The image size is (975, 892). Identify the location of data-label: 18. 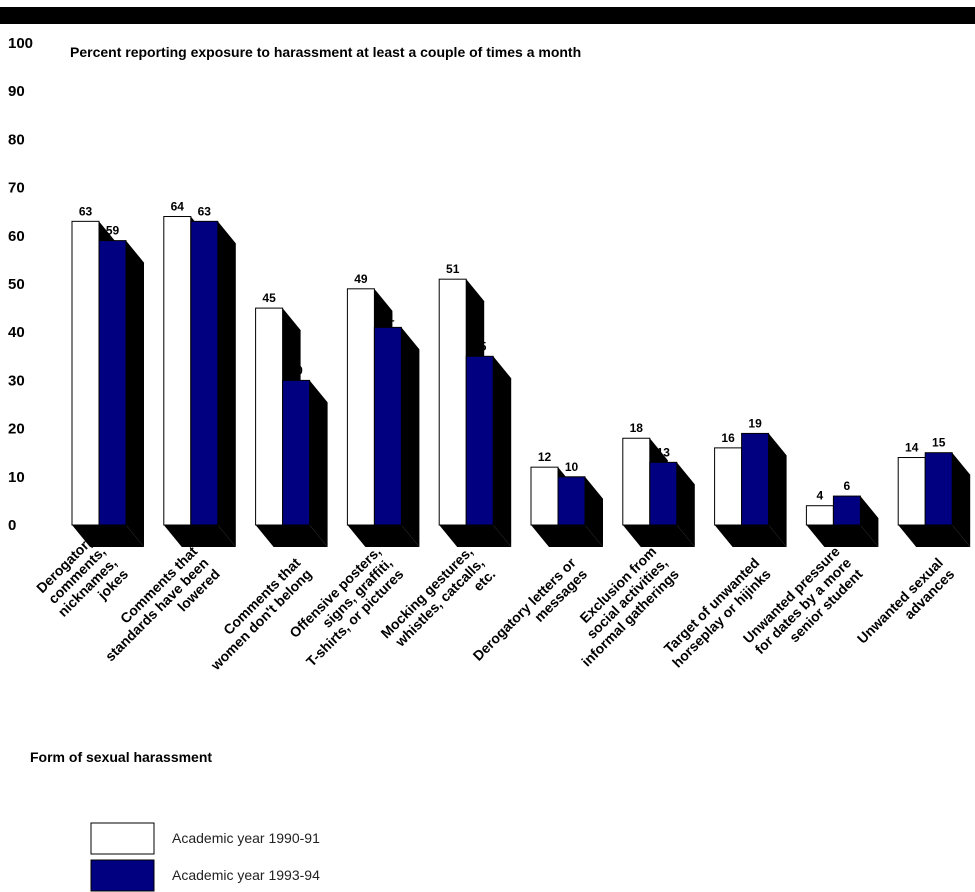
(637, 428).